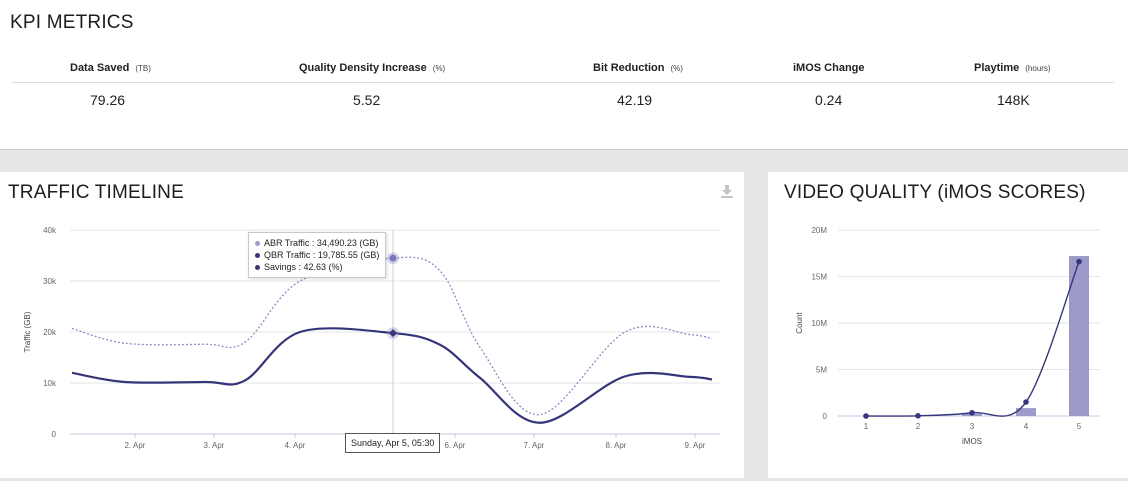 The height and width of the screenshot is (481, 1128). I want to click on abr-hover-point, so click(393, 258).